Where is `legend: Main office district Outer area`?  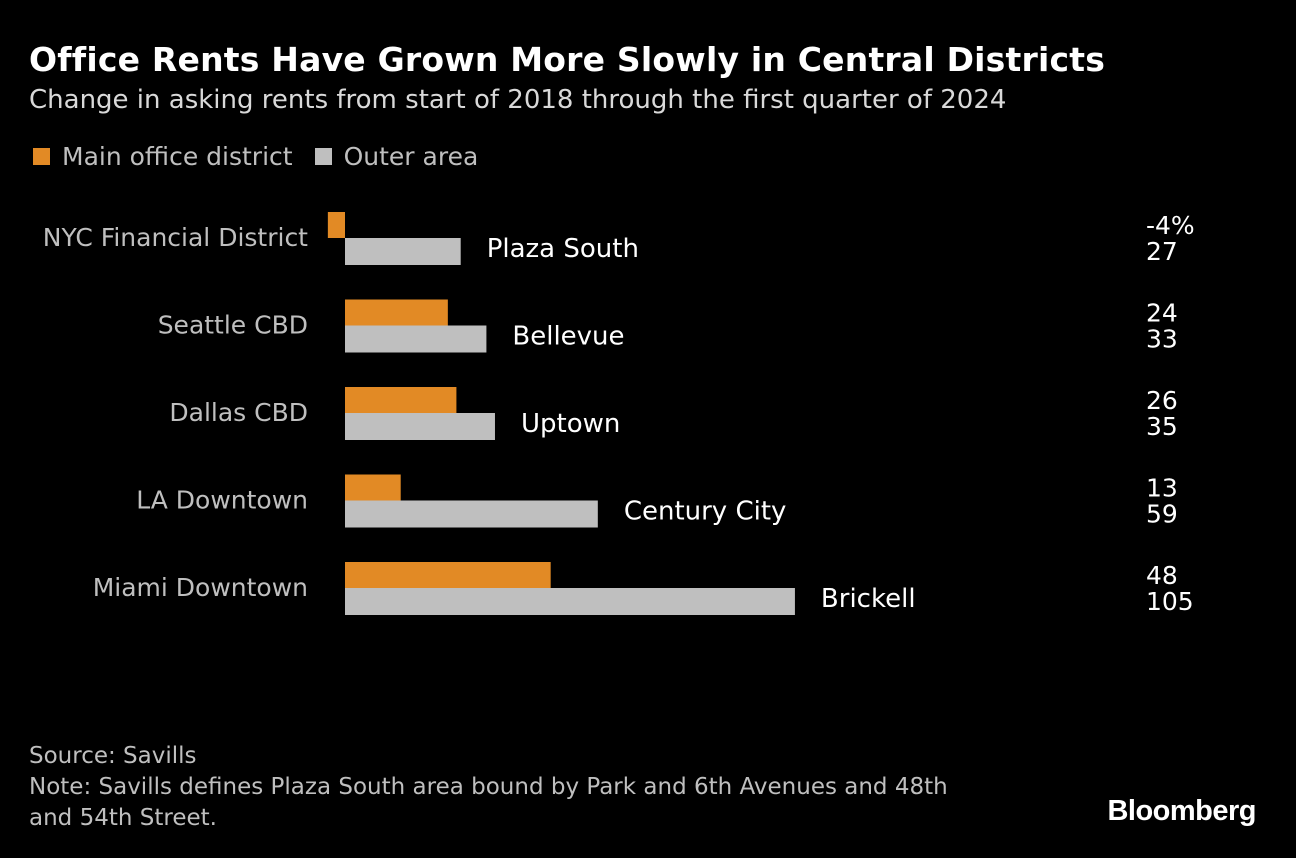 legend: Main office district Outer area is located at coordinates (266, 156).